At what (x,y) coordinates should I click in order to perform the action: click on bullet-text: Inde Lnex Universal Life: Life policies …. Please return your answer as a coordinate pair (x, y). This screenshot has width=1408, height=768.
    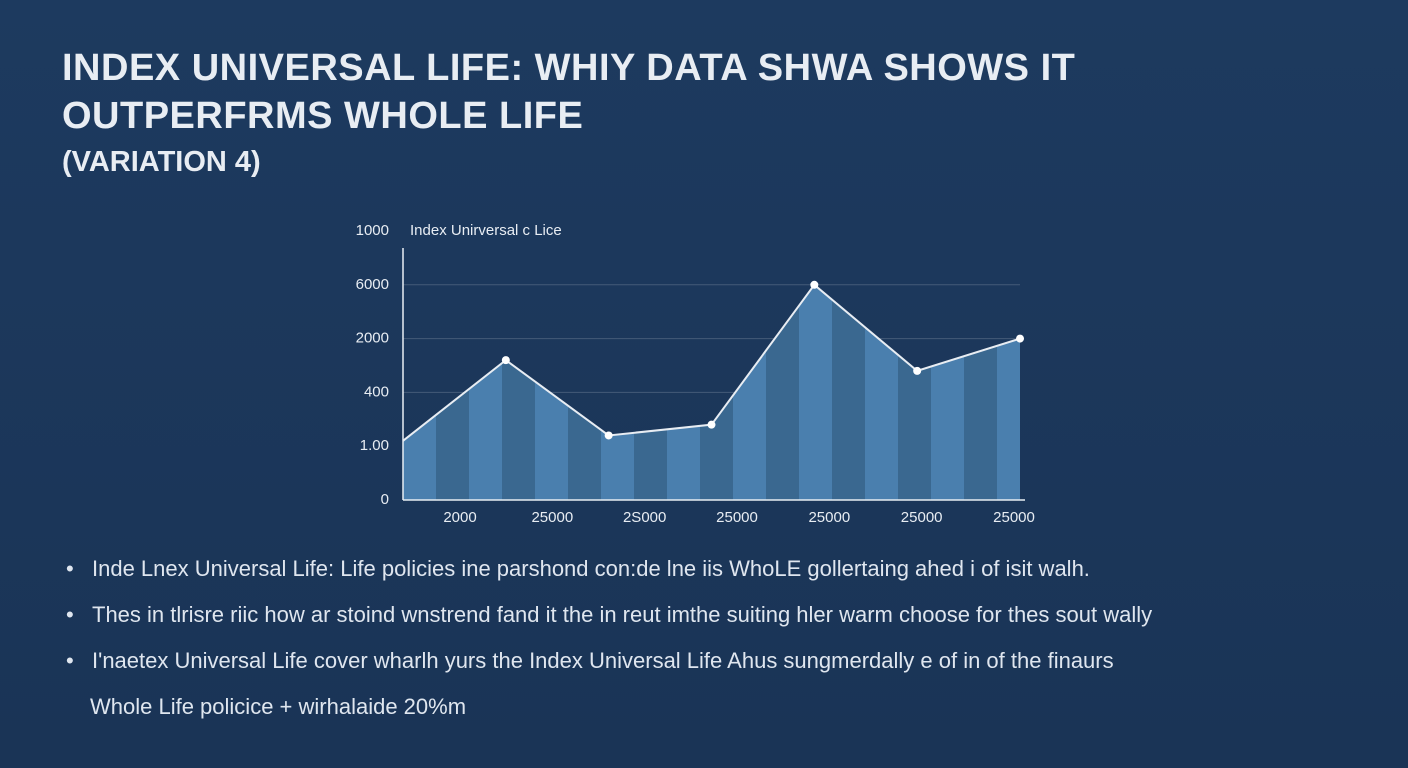
    Looking at the image, I should click on (591, 568).